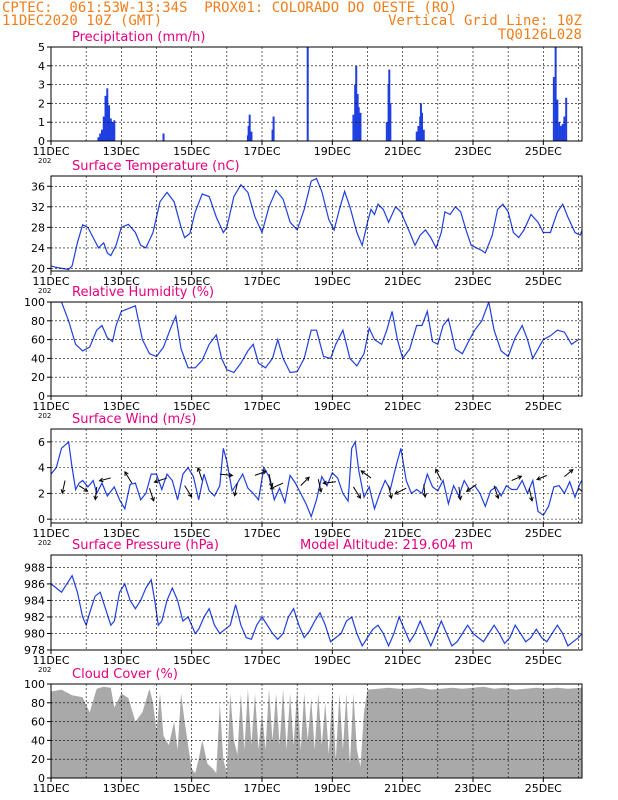  Describe the element at coordinates (82, 21) in the screenshot. I see `header-line2-left: 11DEC2020 10Z (GMT)` at that location.